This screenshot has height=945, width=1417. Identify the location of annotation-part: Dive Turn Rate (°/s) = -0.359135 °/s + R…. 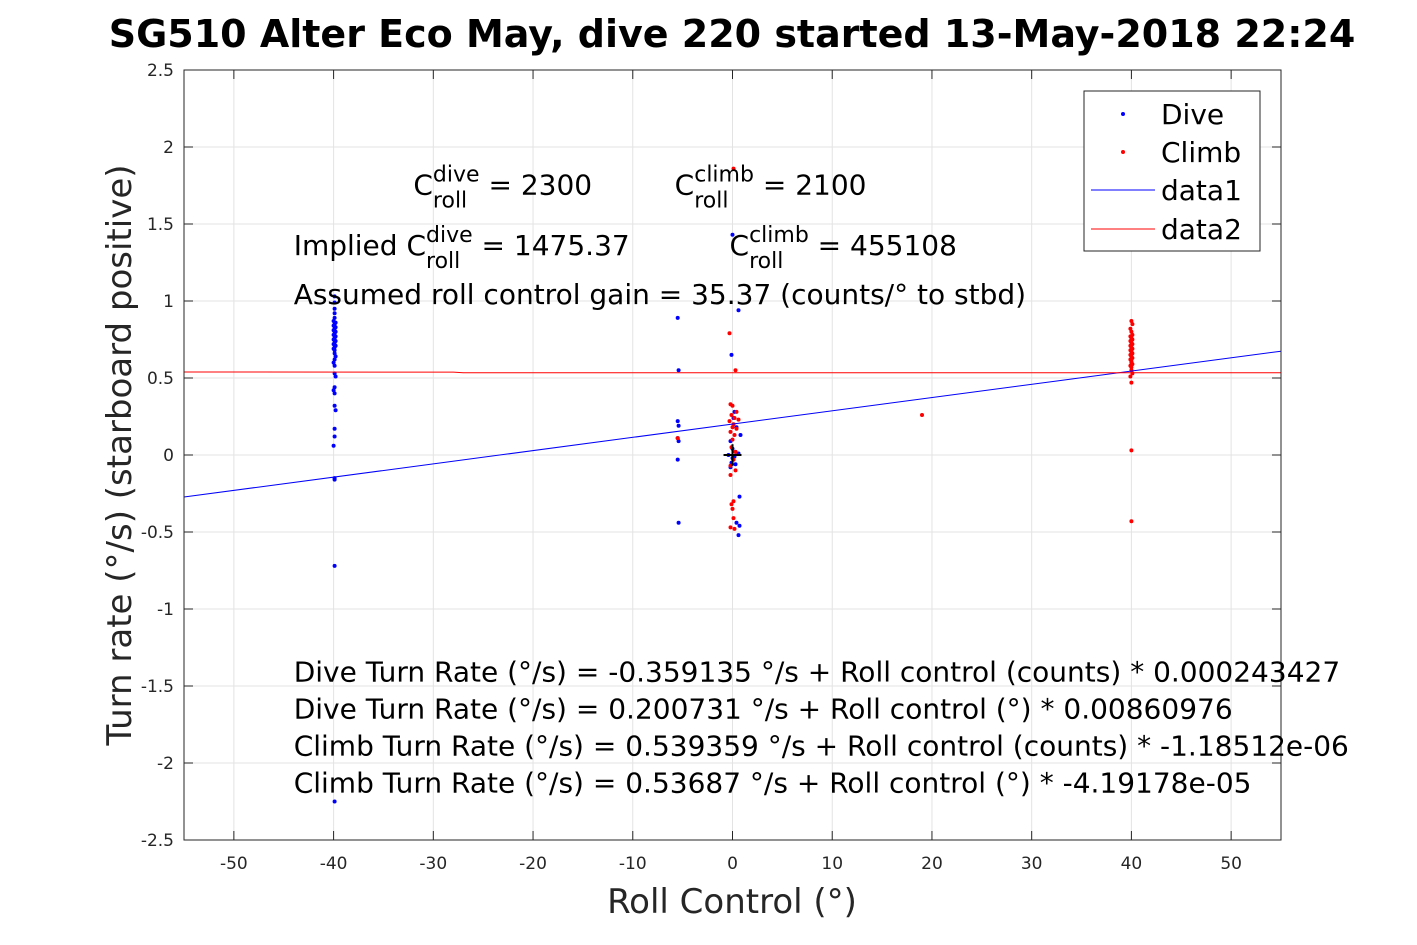
(817, 671).